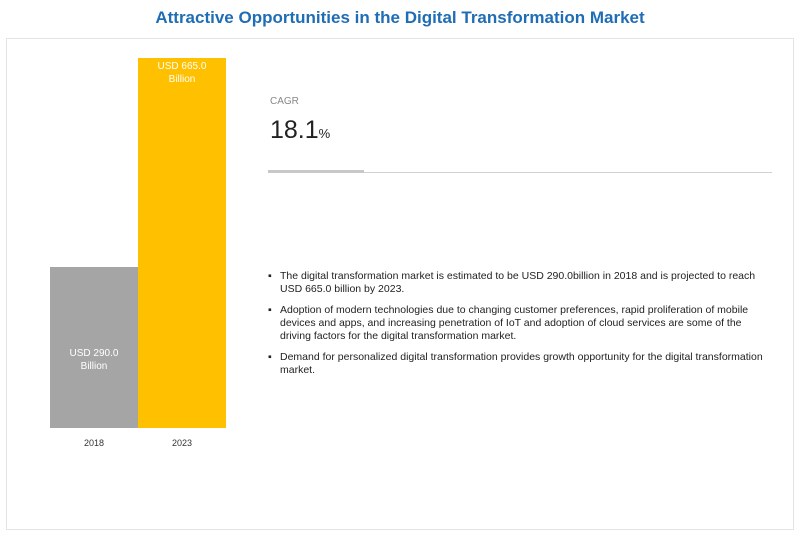 The height and width of the screenshot is (536, 800). Describe the element at coordinates (520, 172) in the screenshot. I see `divider` at that location.